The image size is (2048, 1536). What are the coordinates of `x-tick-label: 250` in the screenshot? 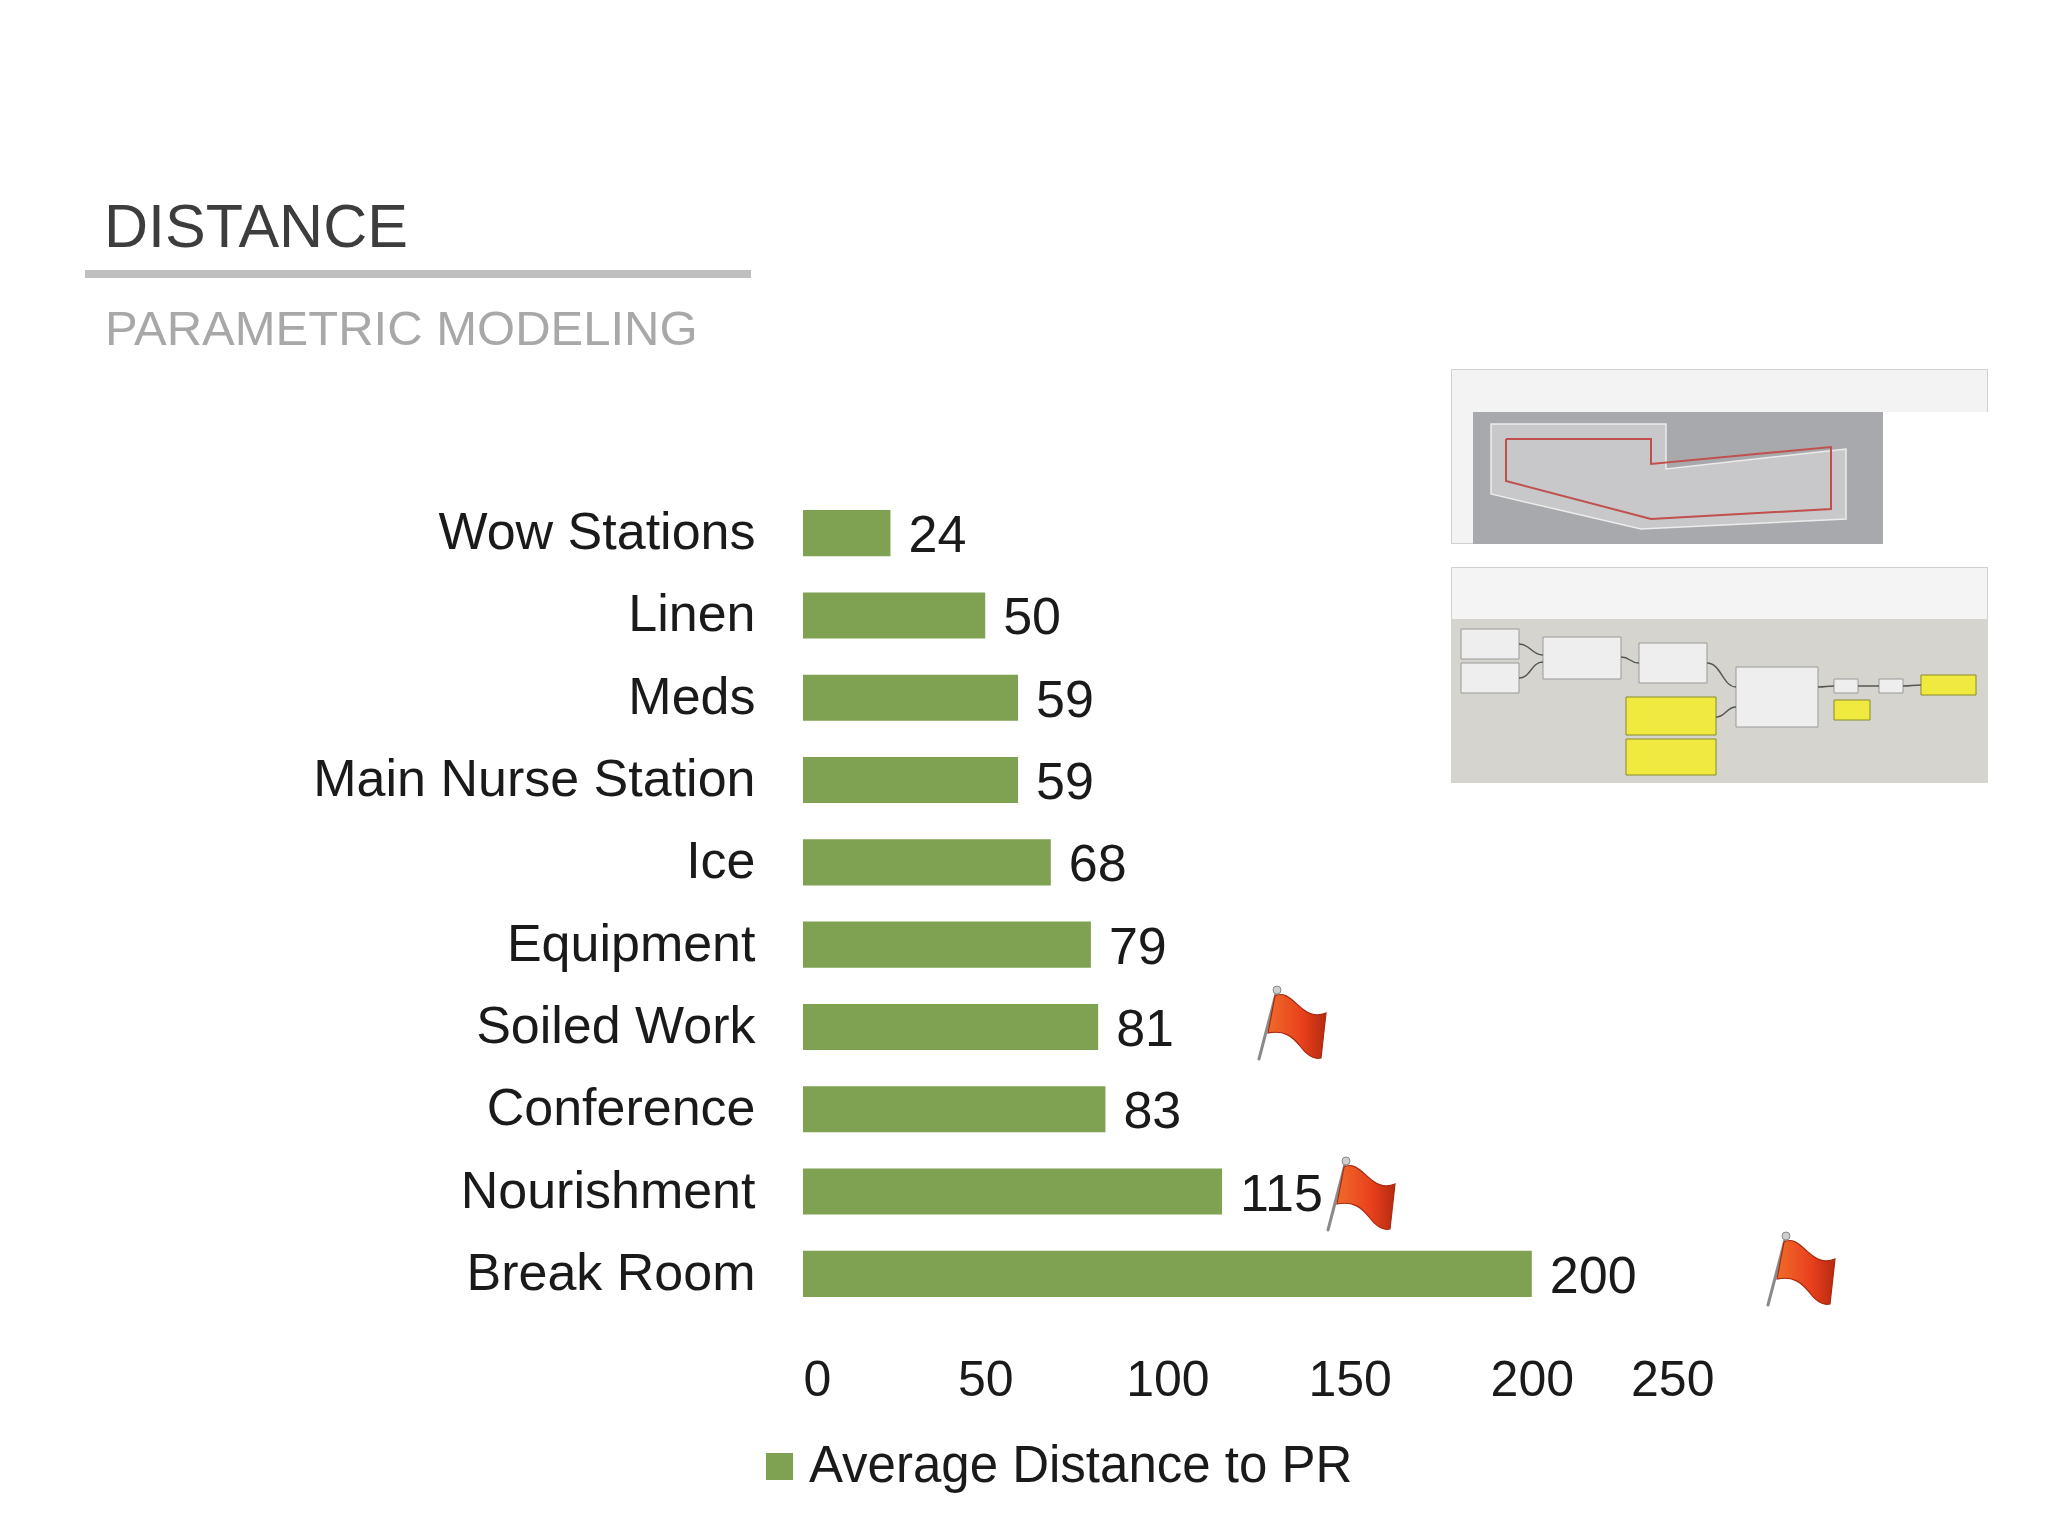 It's located at (1673, 1378).